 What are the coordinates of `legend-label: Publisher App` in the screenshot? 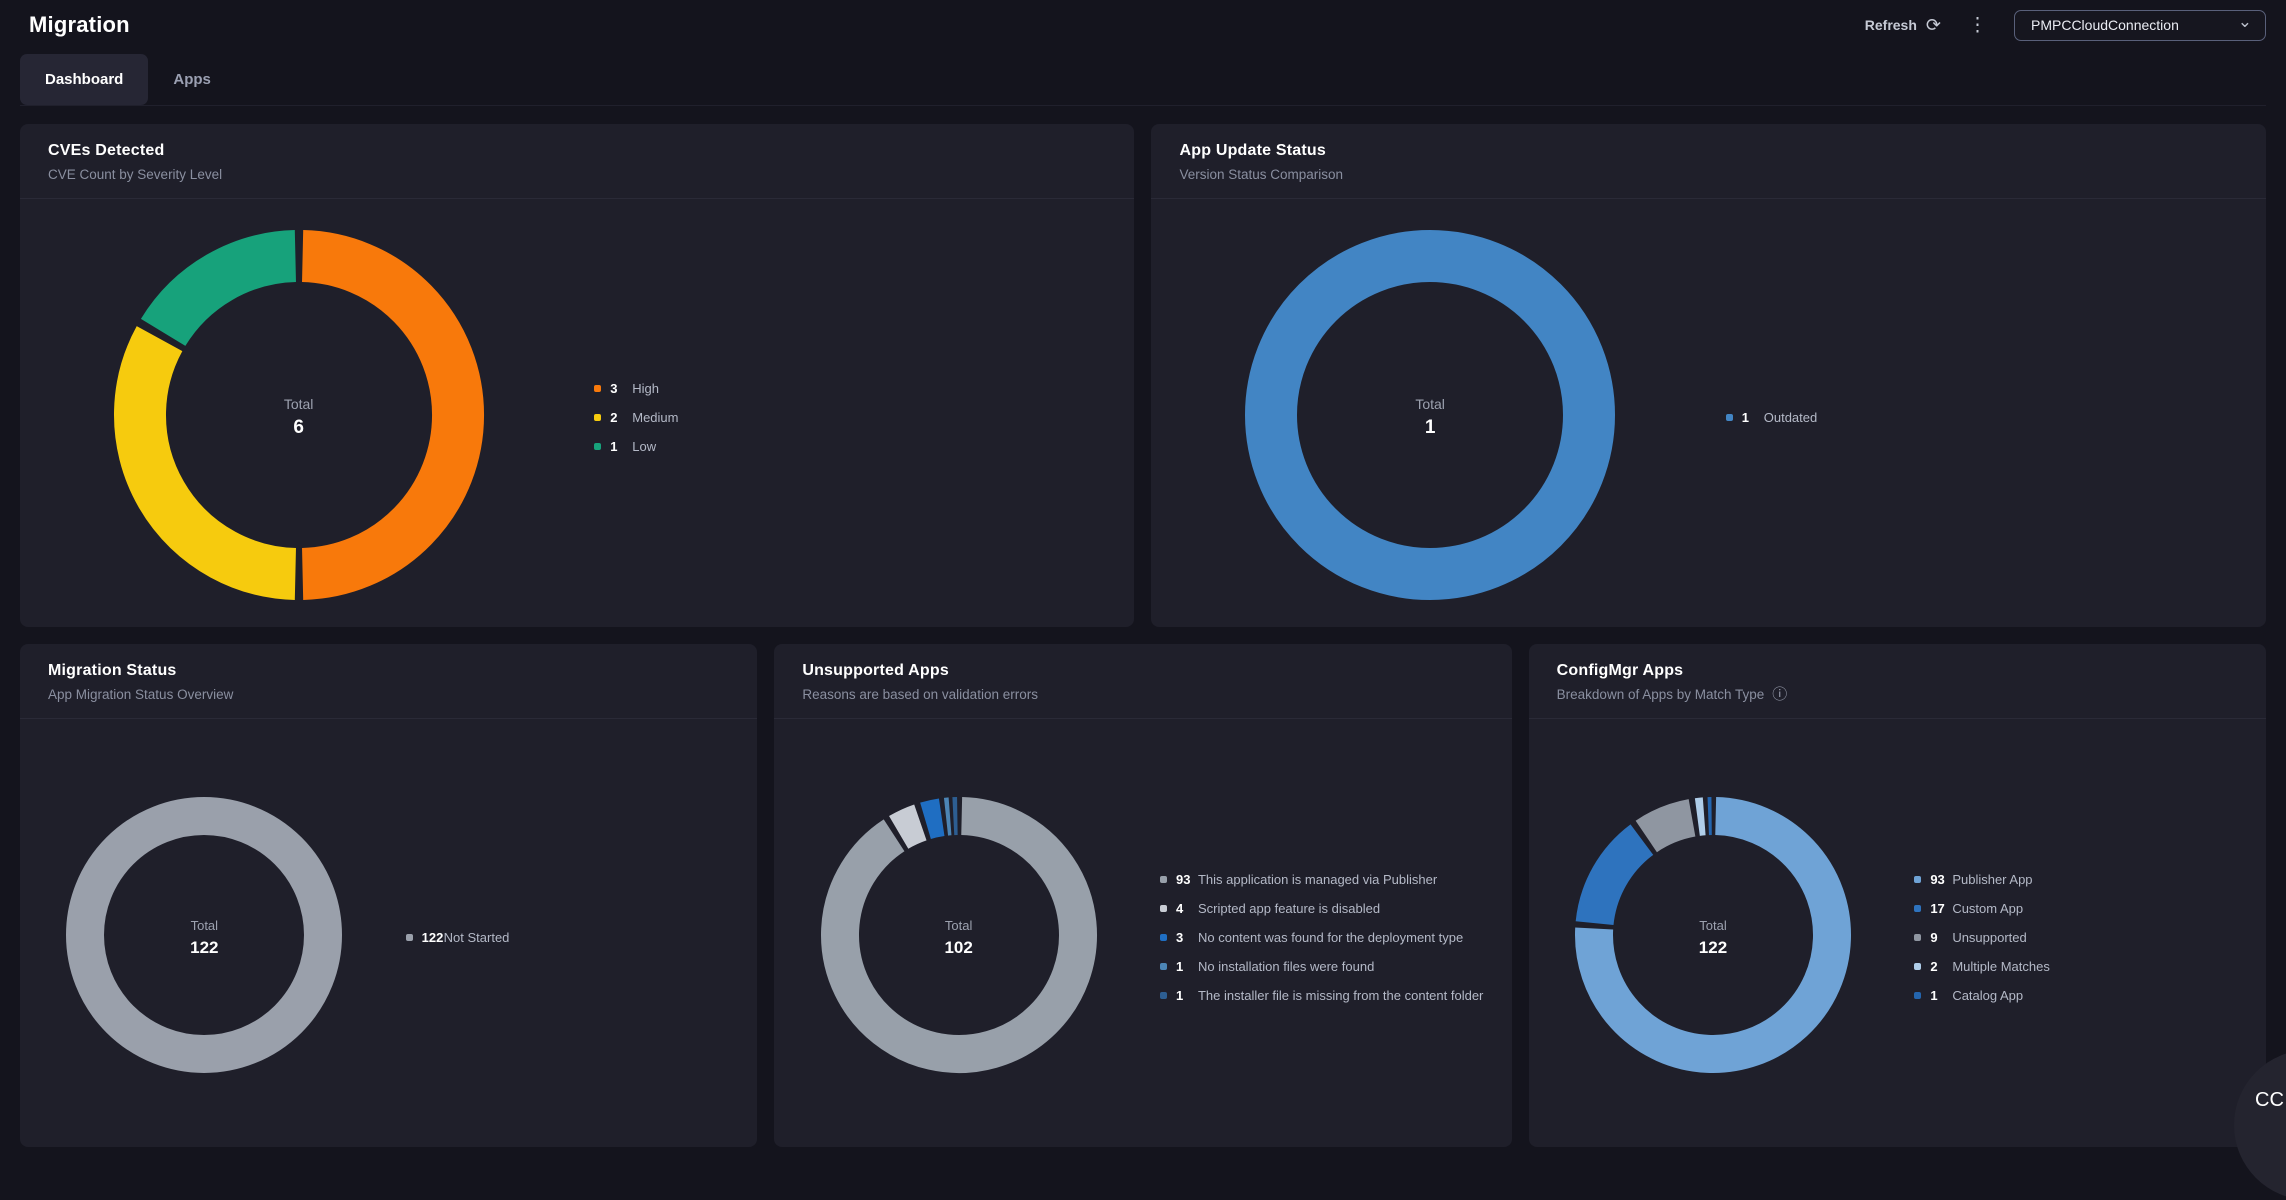 It's located at (1992, 879).